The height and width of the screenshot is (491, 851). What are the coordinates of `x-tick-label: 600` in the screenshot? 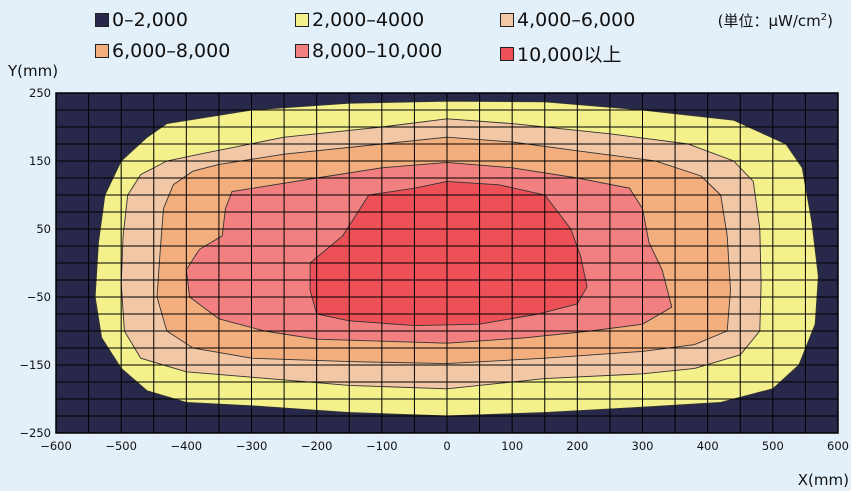 It's located at (838, 446).